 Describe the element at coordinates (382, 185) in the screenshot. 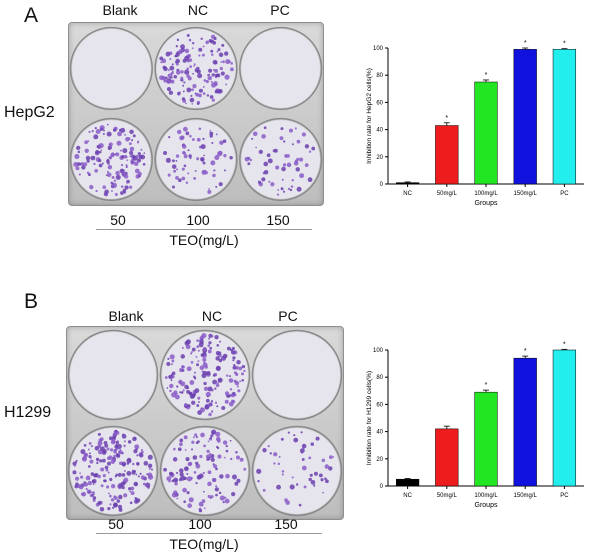

I see `y-tick-label: 0` at that location.